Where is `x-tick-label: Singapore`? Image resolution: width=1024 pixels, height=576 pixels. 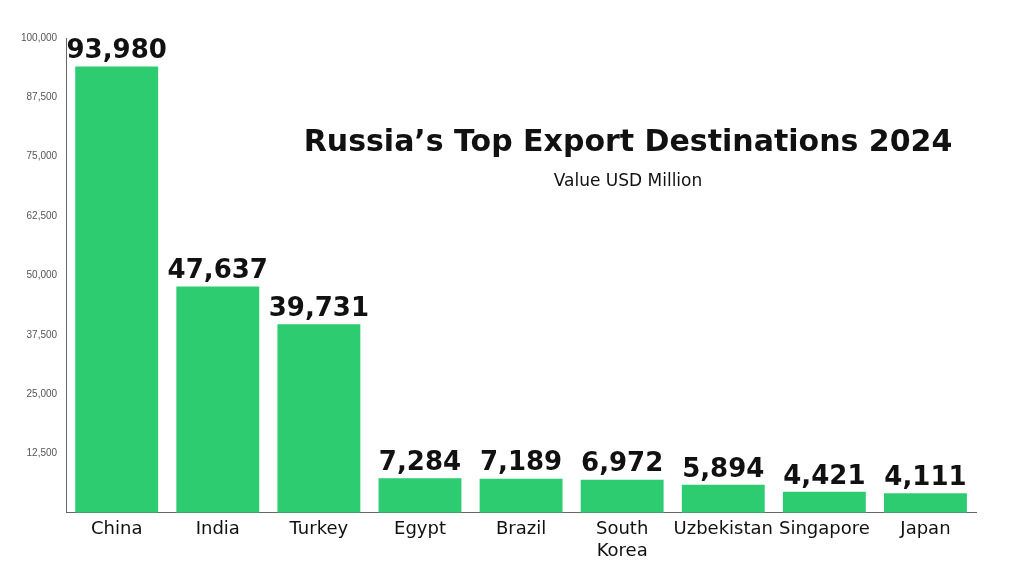 x-tick-label: Singapore is located at coordinates (824, 528).